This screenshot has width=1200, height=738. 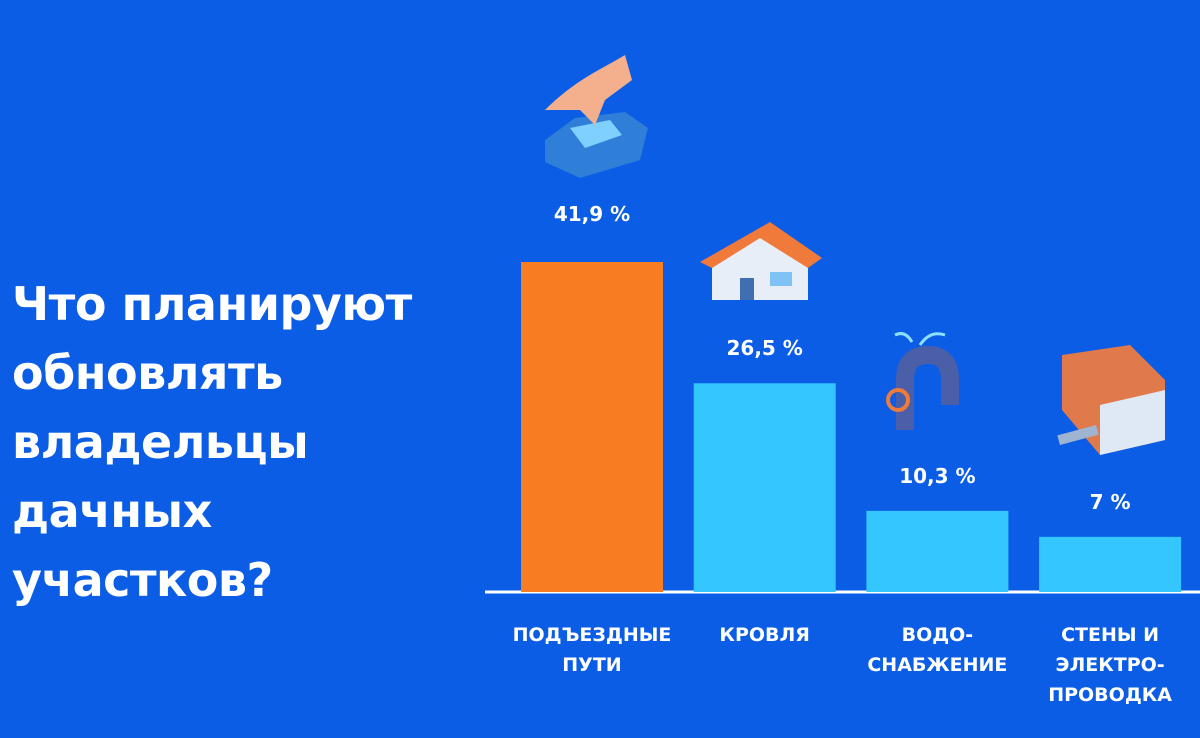 I want to click on pipe-icon, so click(x=922, y=381).